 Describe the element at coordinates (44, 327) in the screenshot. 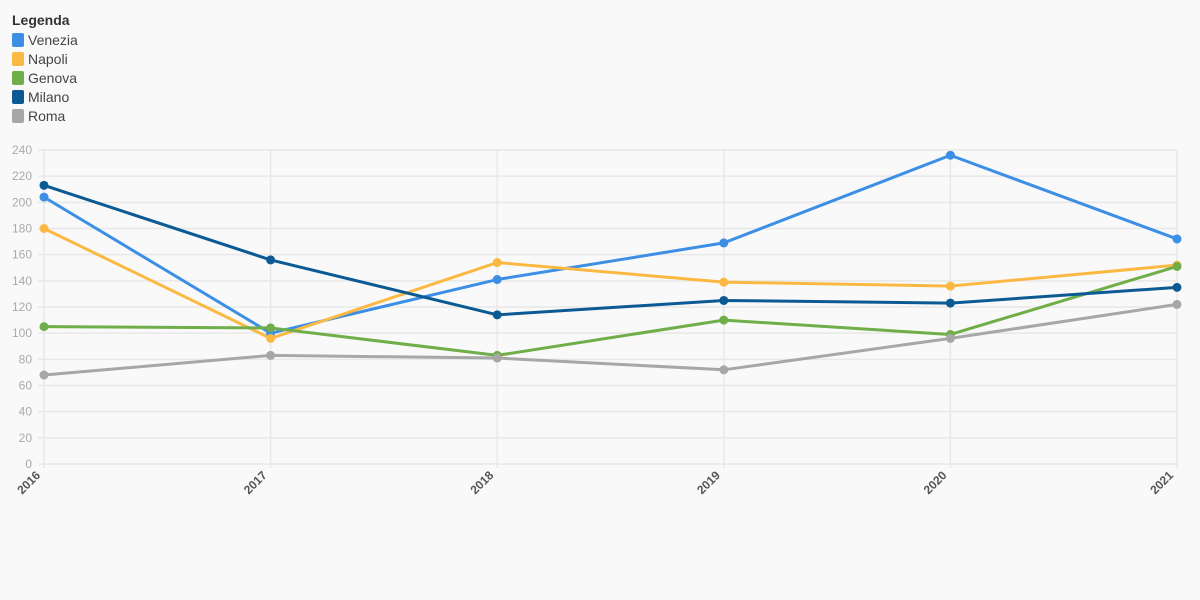

I see `data-point-genova-2016` at that location.